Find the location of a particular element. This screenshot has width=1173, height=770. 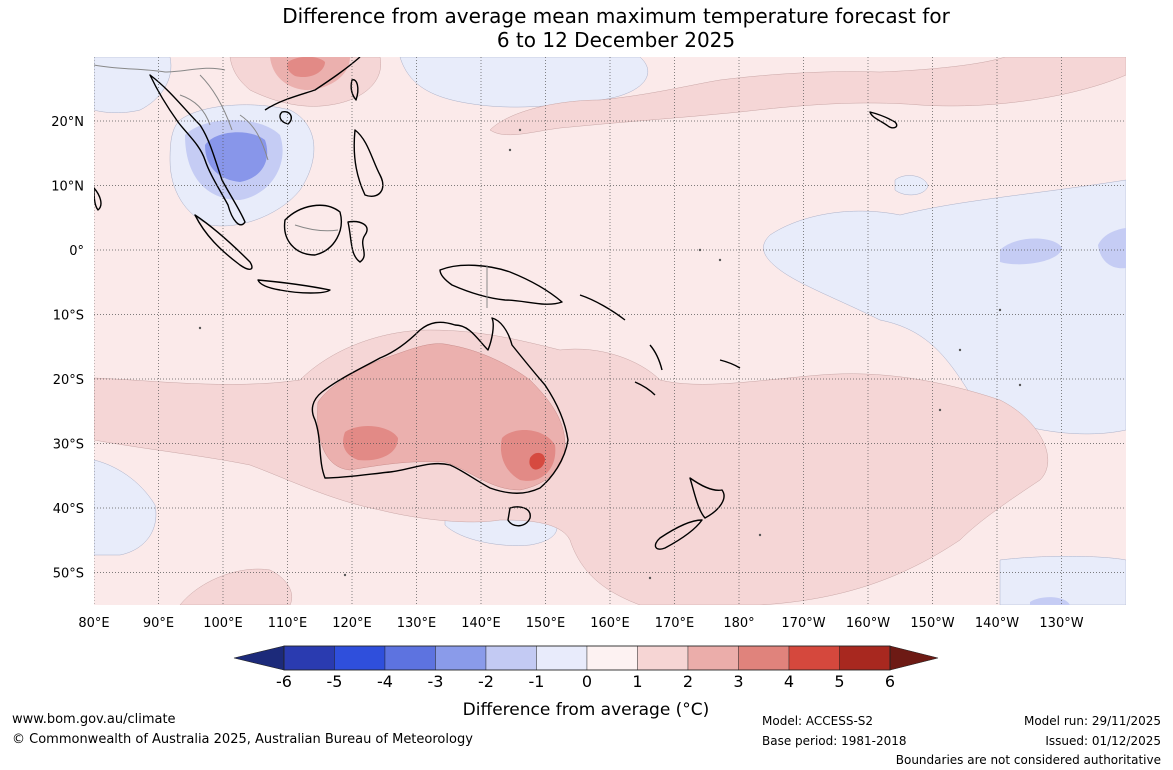

latitude-label: 10°S is located at coordinates (68, 316).